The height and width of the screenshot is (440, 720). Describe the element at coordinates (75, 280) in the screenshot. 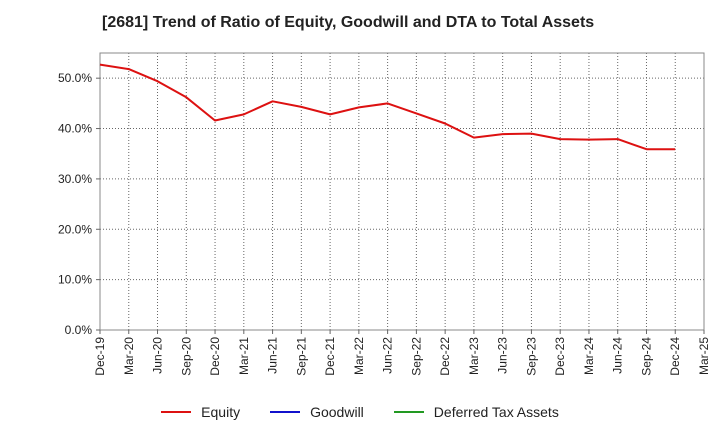

I see `y-tick-label: 10.0%` at that location.